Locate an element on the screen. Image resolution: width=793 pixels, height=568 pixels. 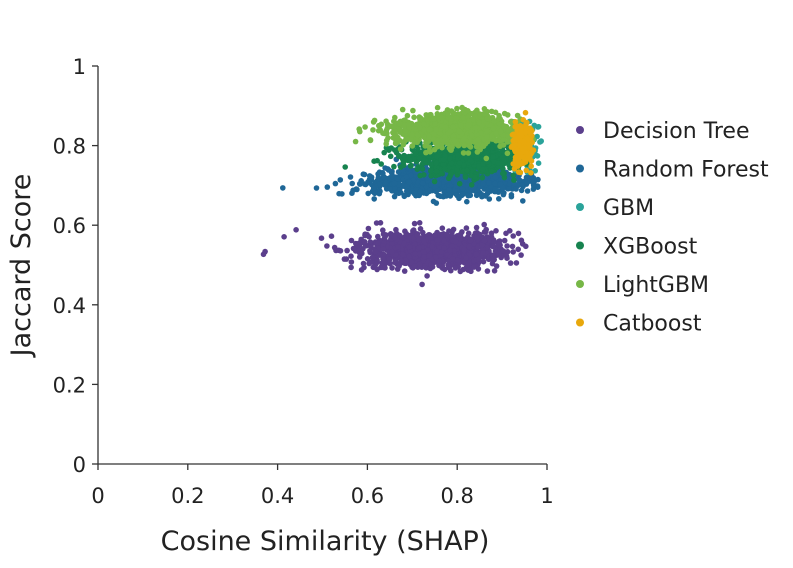
legend-item-lightgbm: LightGBM is located at coordinates (642, 285).